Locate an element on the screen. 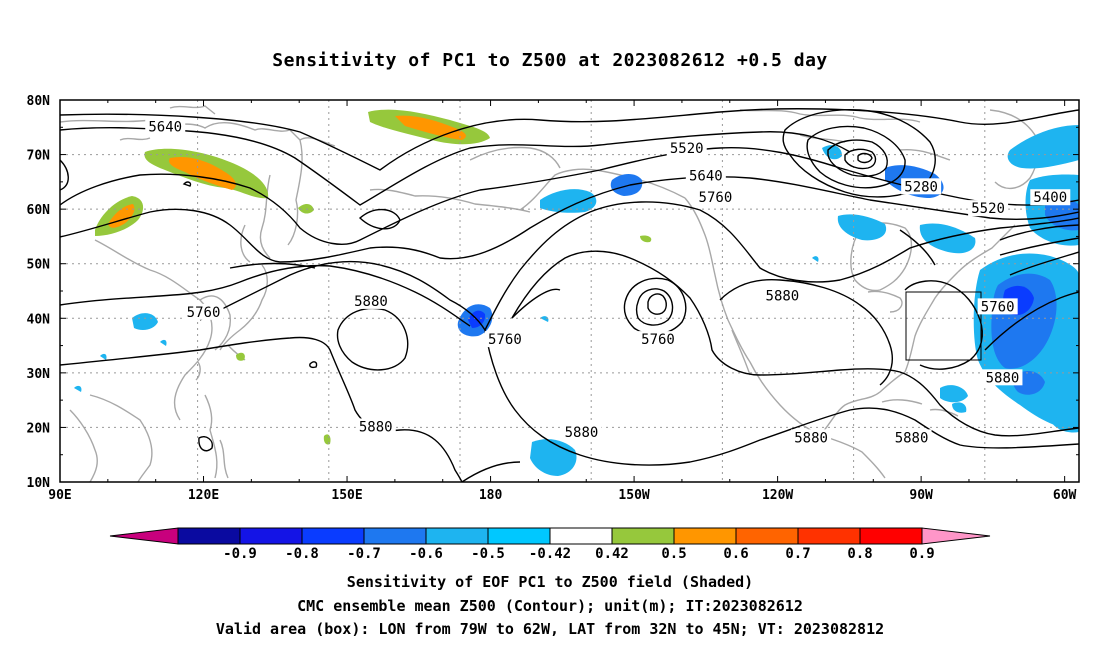 This screenshot has width=1100, height=650. colorbar-label: -0.5 is located at coordinates (488, 554).